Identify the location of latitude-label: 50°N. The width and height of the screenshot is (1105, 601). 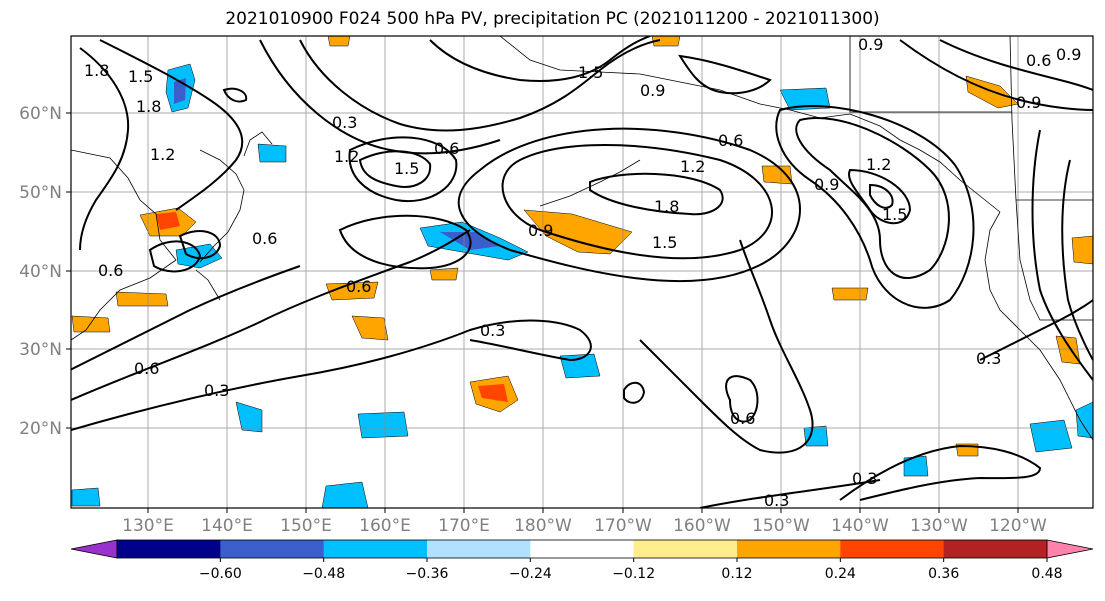
(40, 193).